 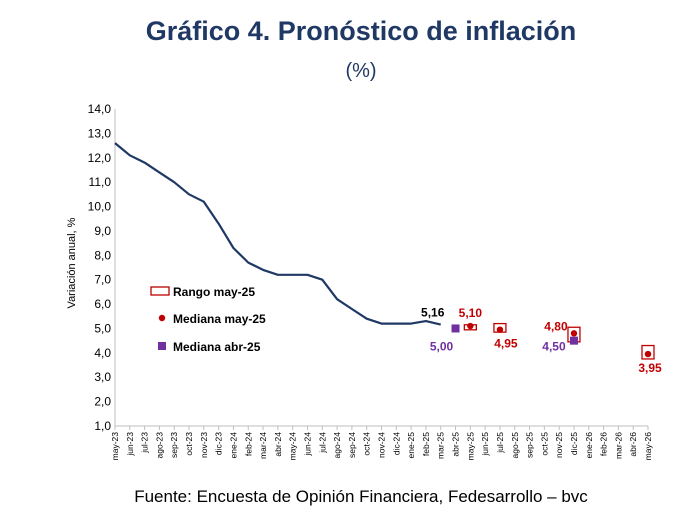 What do you see at coordinates (263, 445) in the screenshot?
I see `x-tick-label: mar-24` at bounding box center [263, 445].